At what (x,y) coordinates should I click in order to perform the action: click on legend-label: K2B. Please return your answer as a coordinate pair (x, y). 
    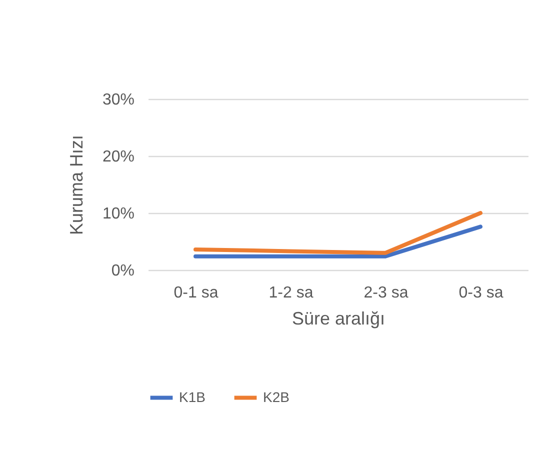
    Looking at the image, I should click on (276, 396).